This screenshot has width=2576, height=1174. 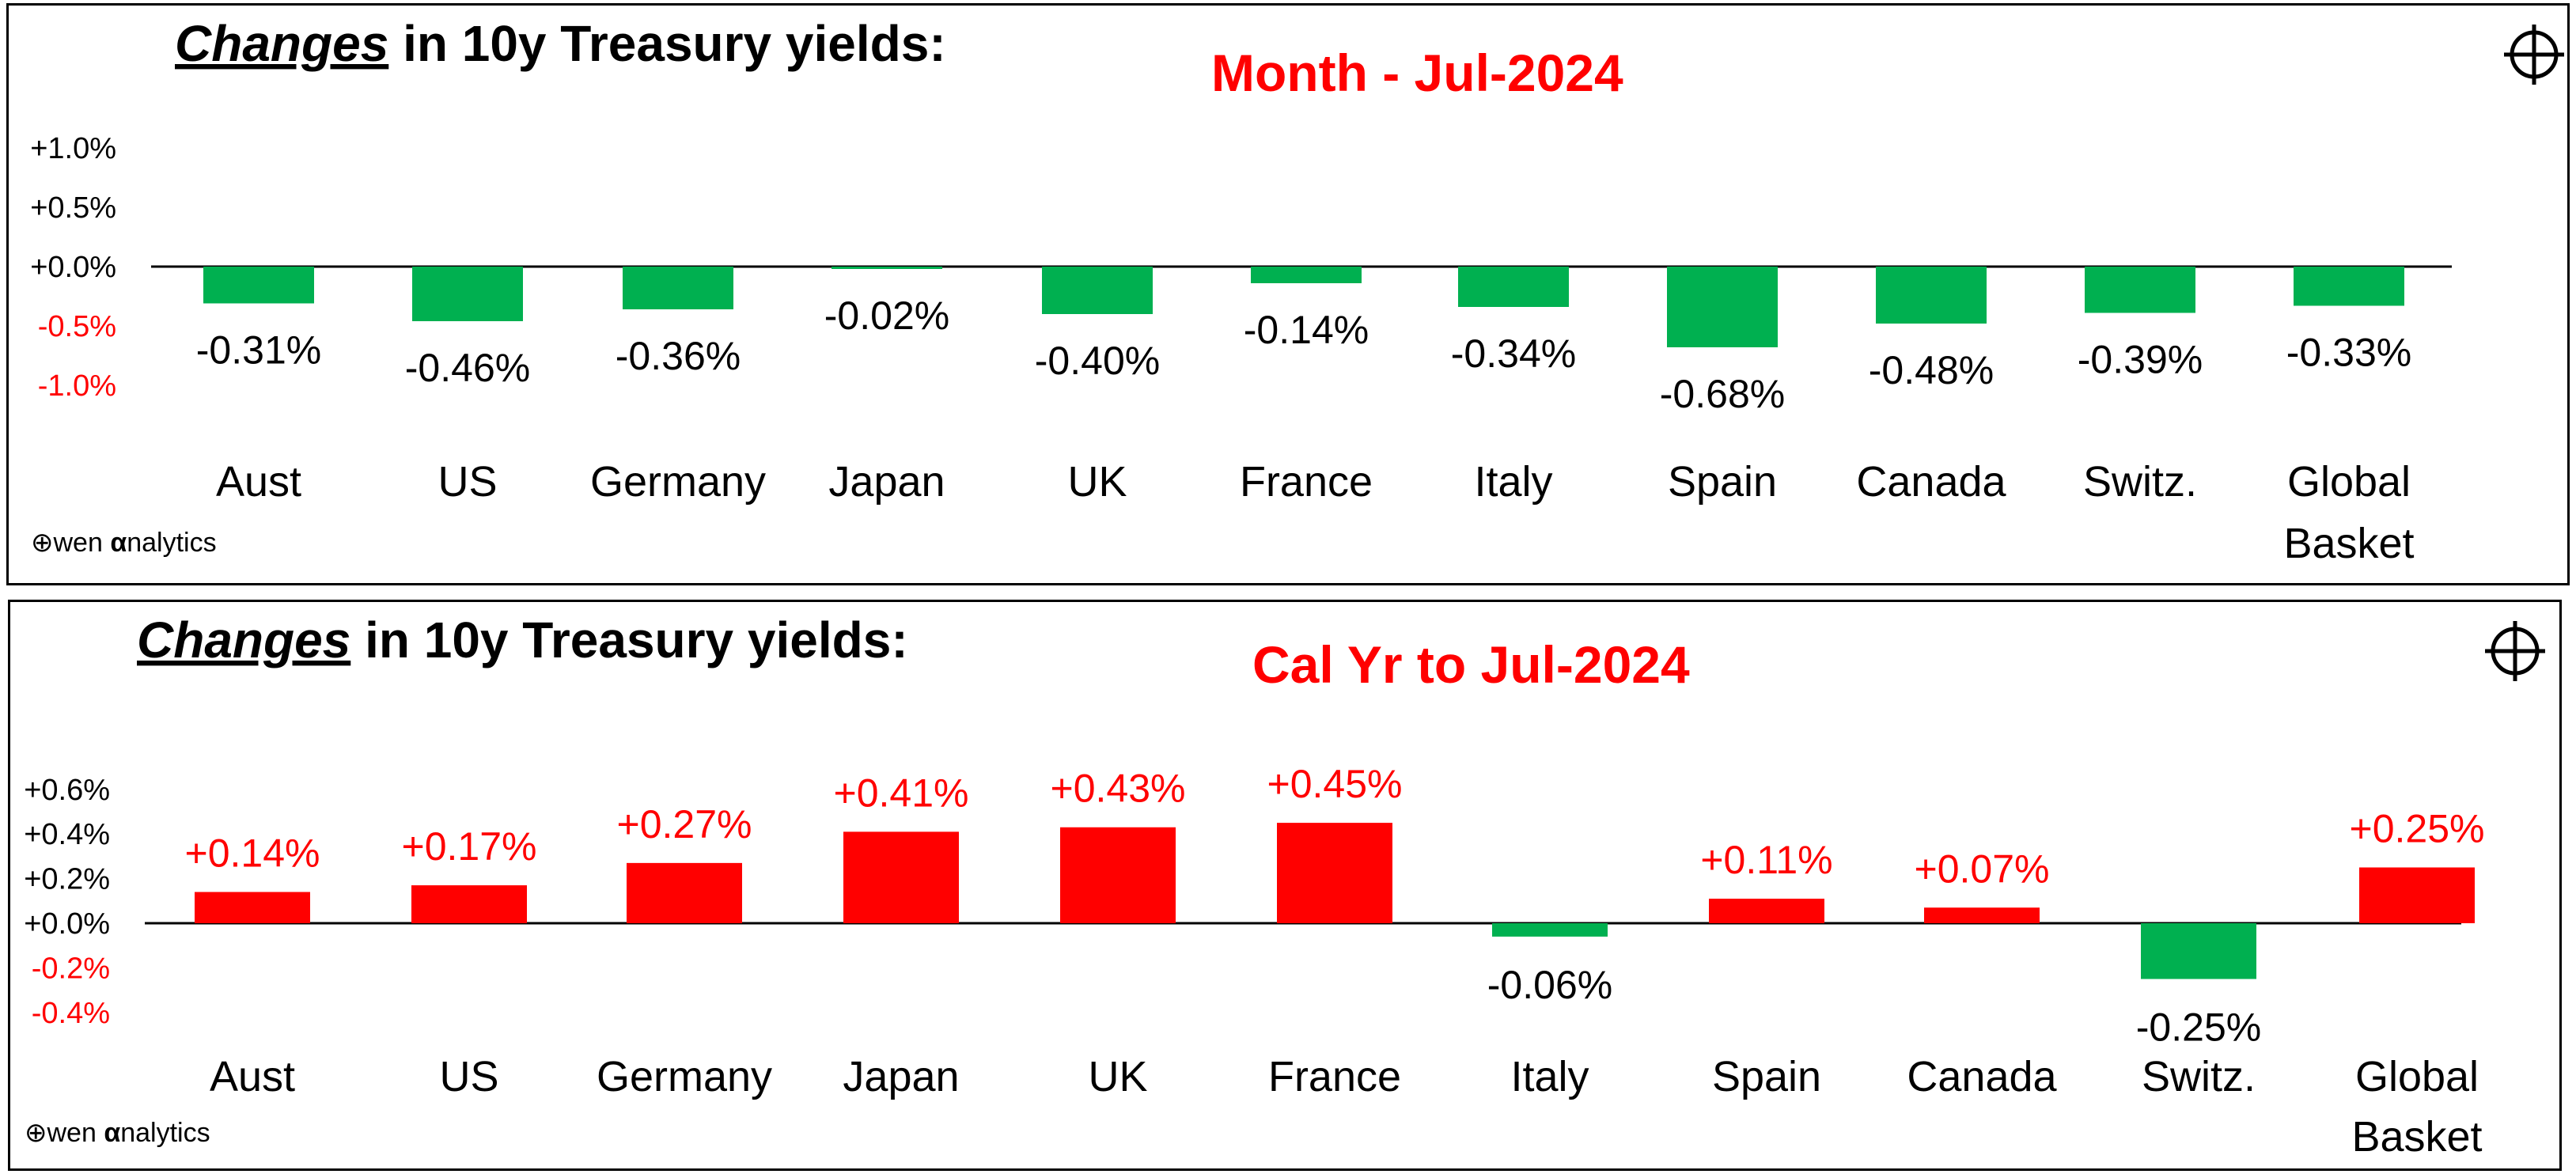 What do you see at coordinates (77, 326) in the screenshot?
I see `y-tick-label: -0.5%` at bounding box center [77, 326].